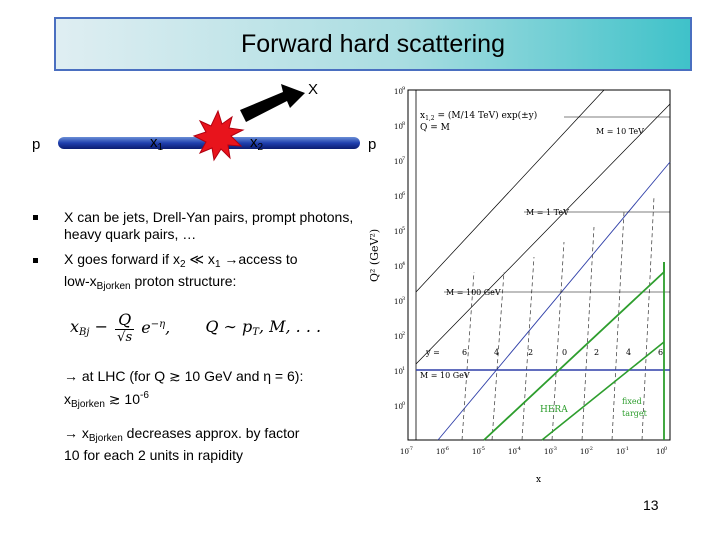  What do you see at coordinates (603, 391) in the screenshot?
I see `hera-lower-boundary` at bounding box center [603, 391].